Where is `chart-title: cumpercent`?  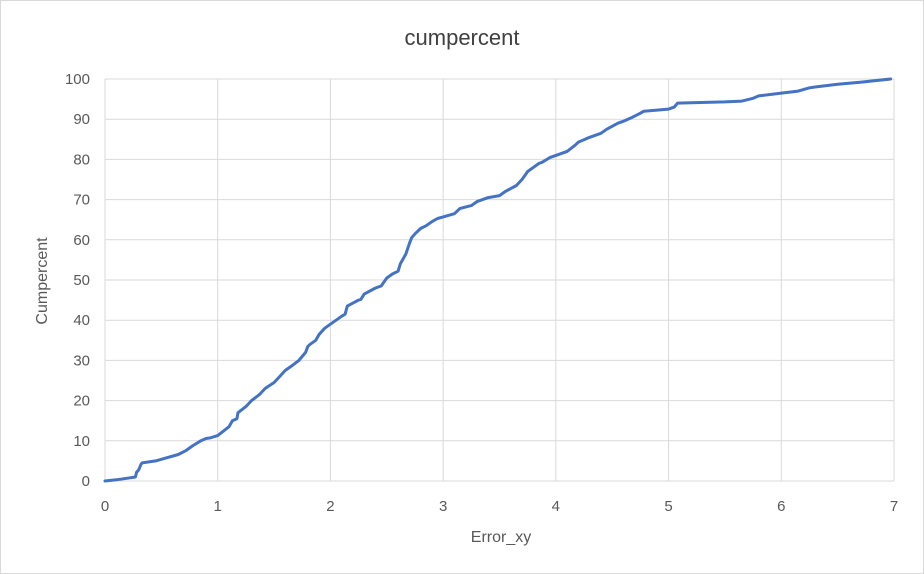
chart-title: cumpercent is located at coordinates (462, 37).